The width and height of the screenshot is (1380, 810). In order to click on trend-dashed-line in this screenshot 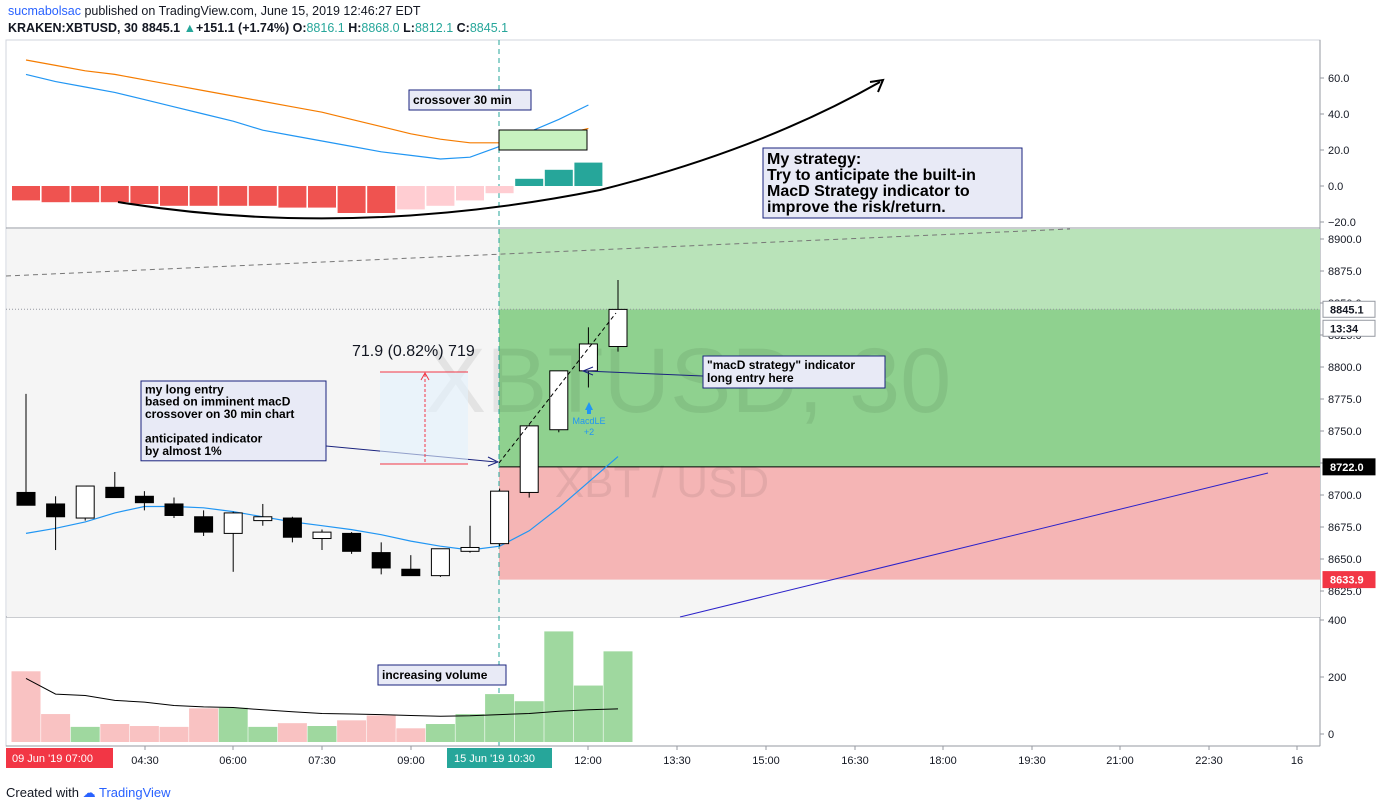, I will do `click(538, 252)`.